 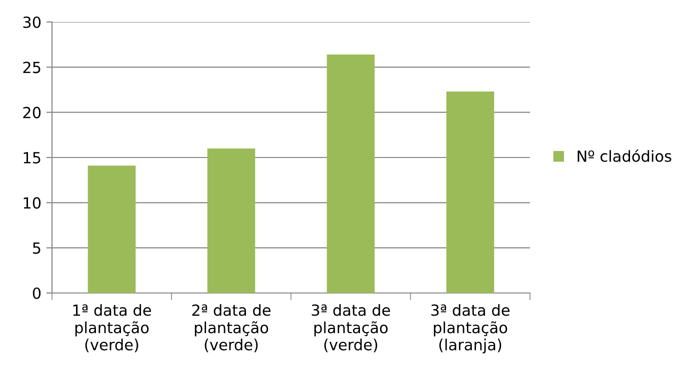 I want to click on y-tick-label: 5, so click(x=36, y=248).